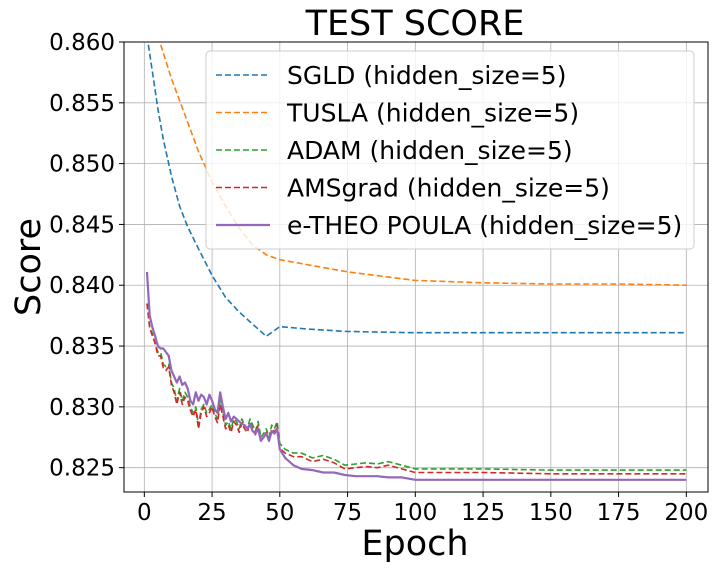  What do you see at coordinates (551, 513) in the screenshot?
I see `x-tick-label: 150` at bounding box center [551, 513].